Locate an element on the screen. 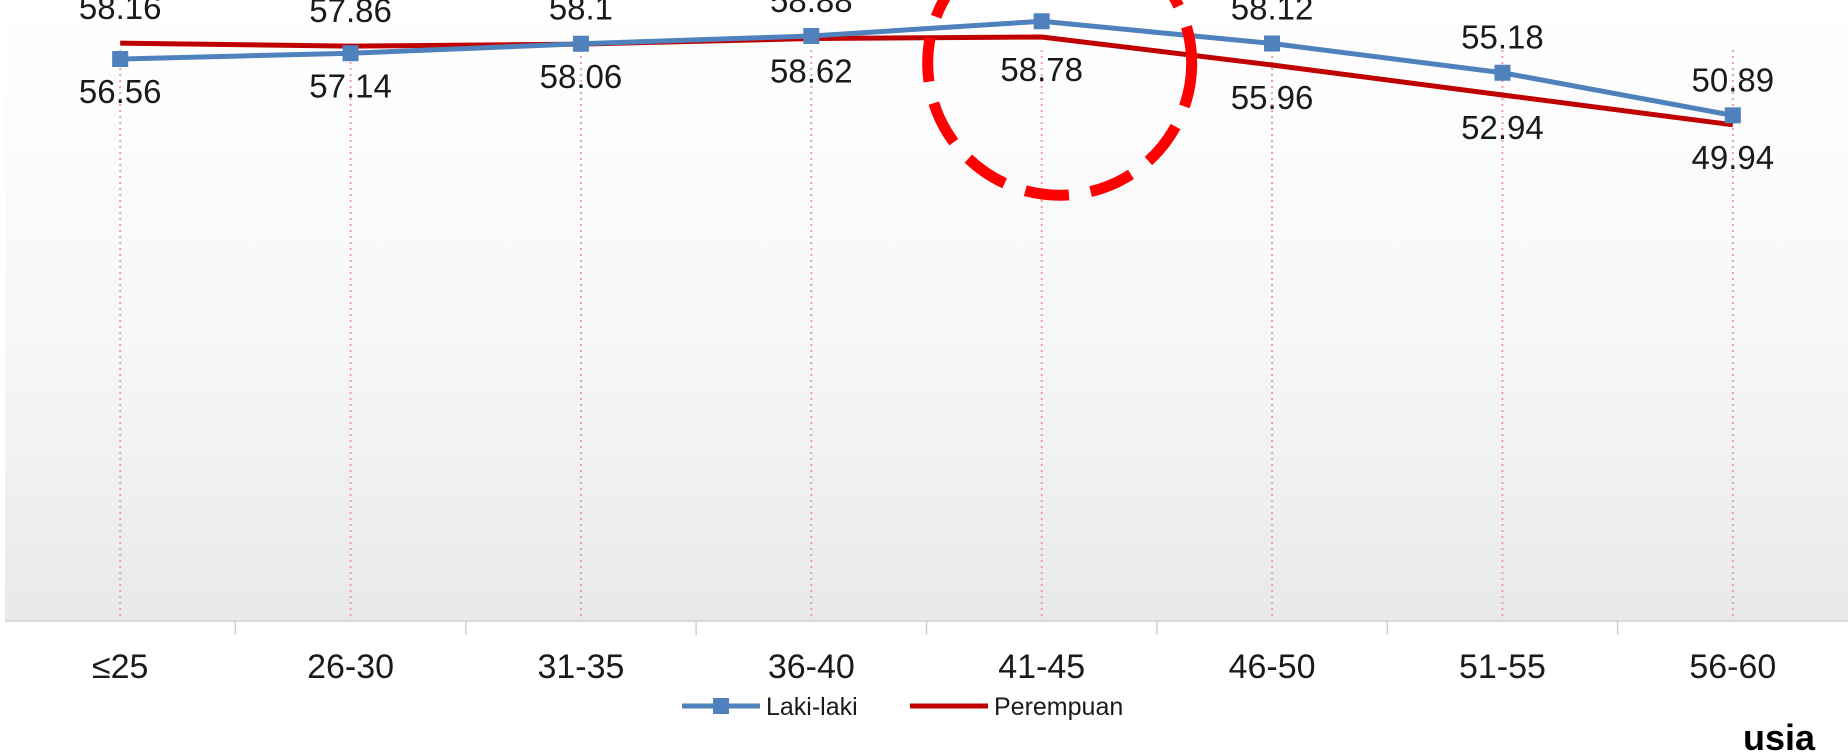  x-axis-ticks is located at coordinates (926, 628).